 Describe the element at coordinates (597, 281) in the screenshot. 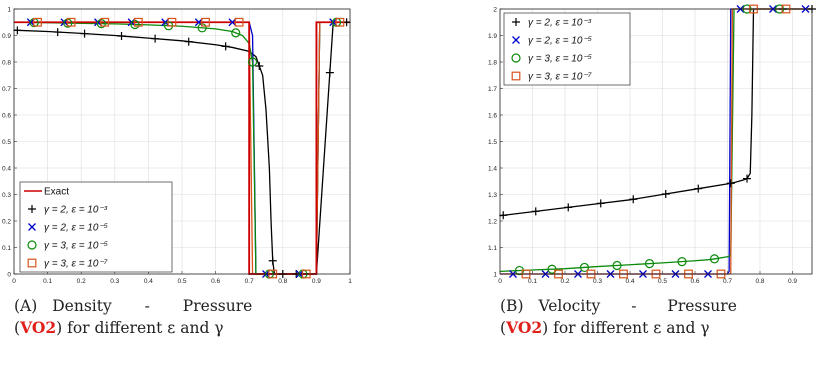

I see `x-tick-label: 0.3` at that location.